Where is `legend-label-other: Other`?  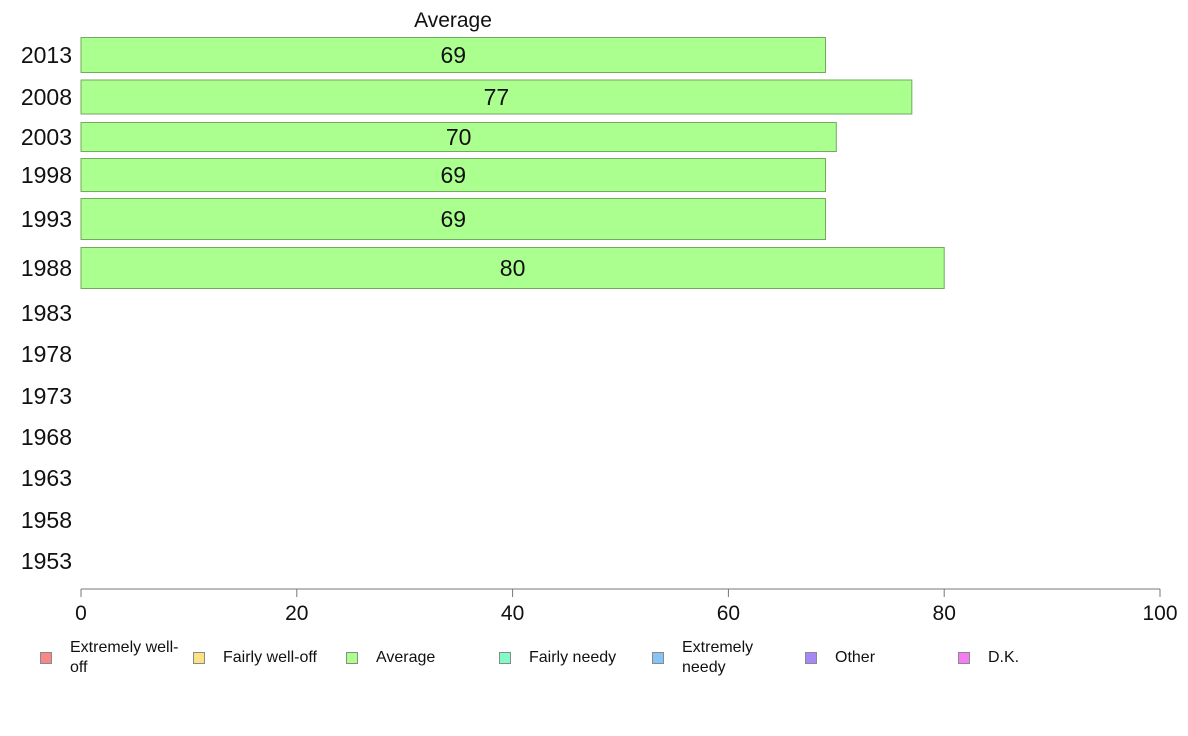 legend-label-other: Other is located at coordinates (855, 657).